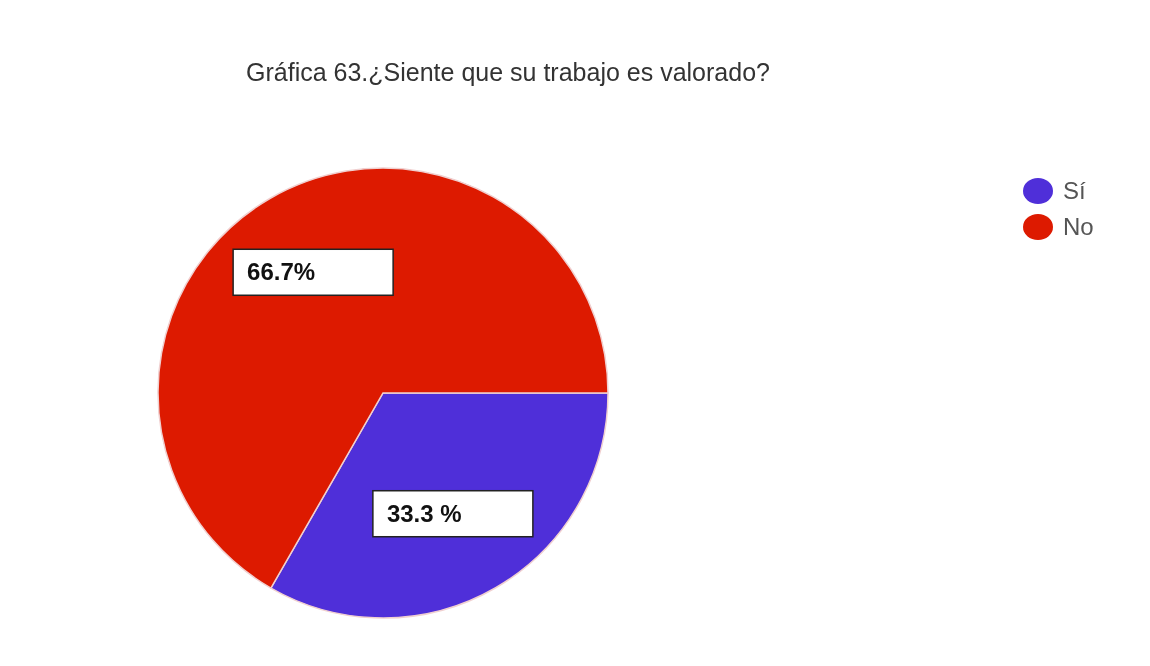  What do you see at coordinates (1078, 227) in the screenshot?
I see `legend-label: No` at bounding box center [1078, 227].